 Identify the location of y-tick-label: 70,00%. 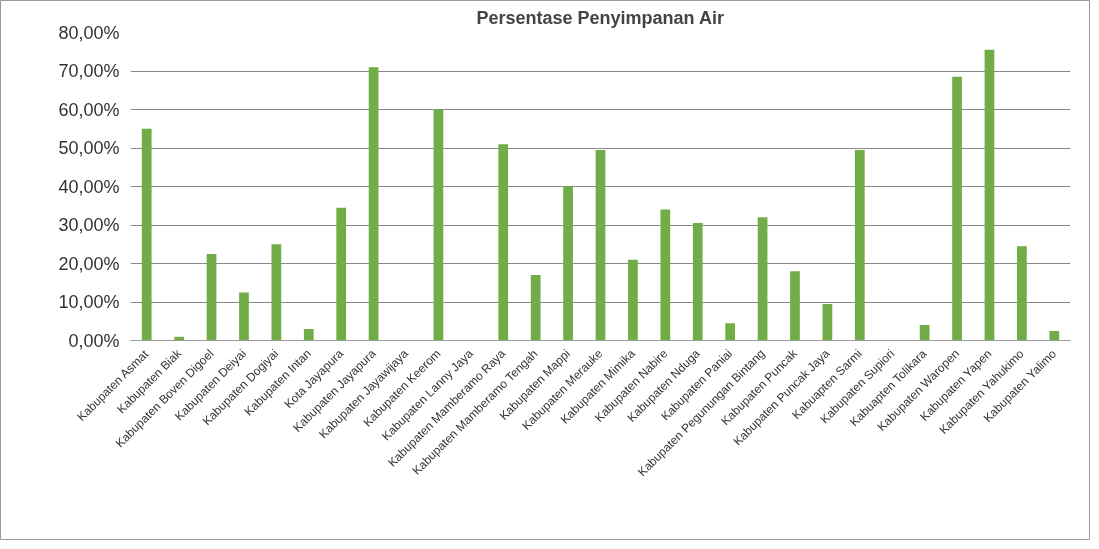
(89, 71).